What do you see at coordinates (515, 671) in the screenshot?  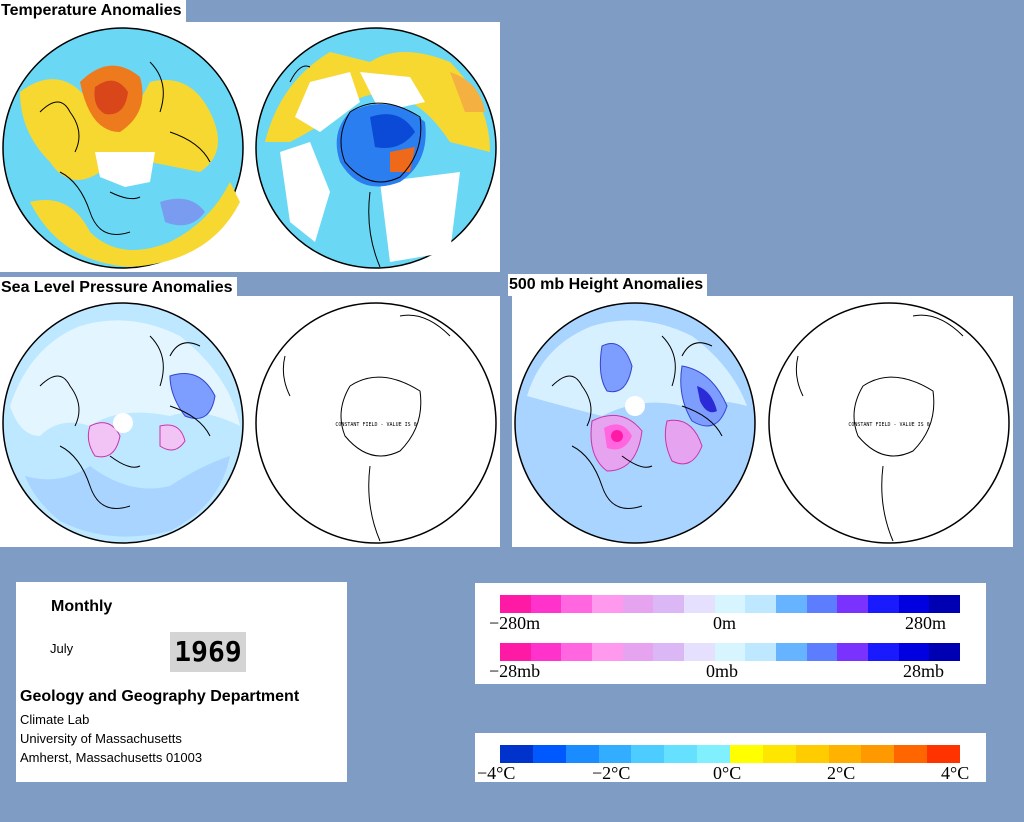 I see `pressure-min-label: −28mb` at bounding box center [515, 671].